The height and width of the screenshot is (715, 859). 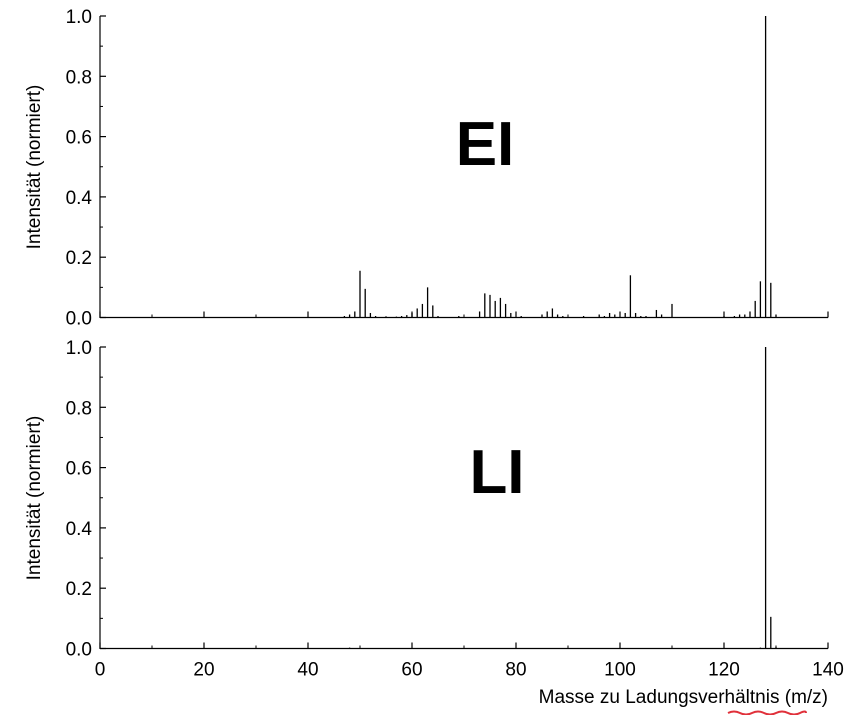 I want to click on ei-panel-title: EI, so click(x=485, y=144).